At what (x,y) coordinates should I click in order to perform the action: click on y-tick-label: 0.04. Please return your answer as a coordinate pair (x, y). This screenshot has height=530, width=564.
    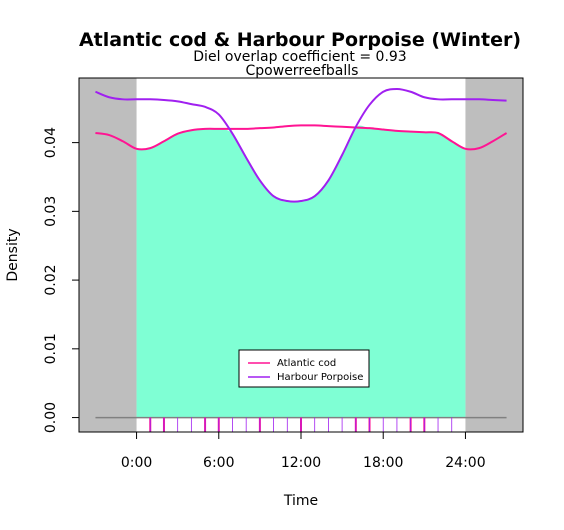
    Looking at the image, I should click on (51, 142).